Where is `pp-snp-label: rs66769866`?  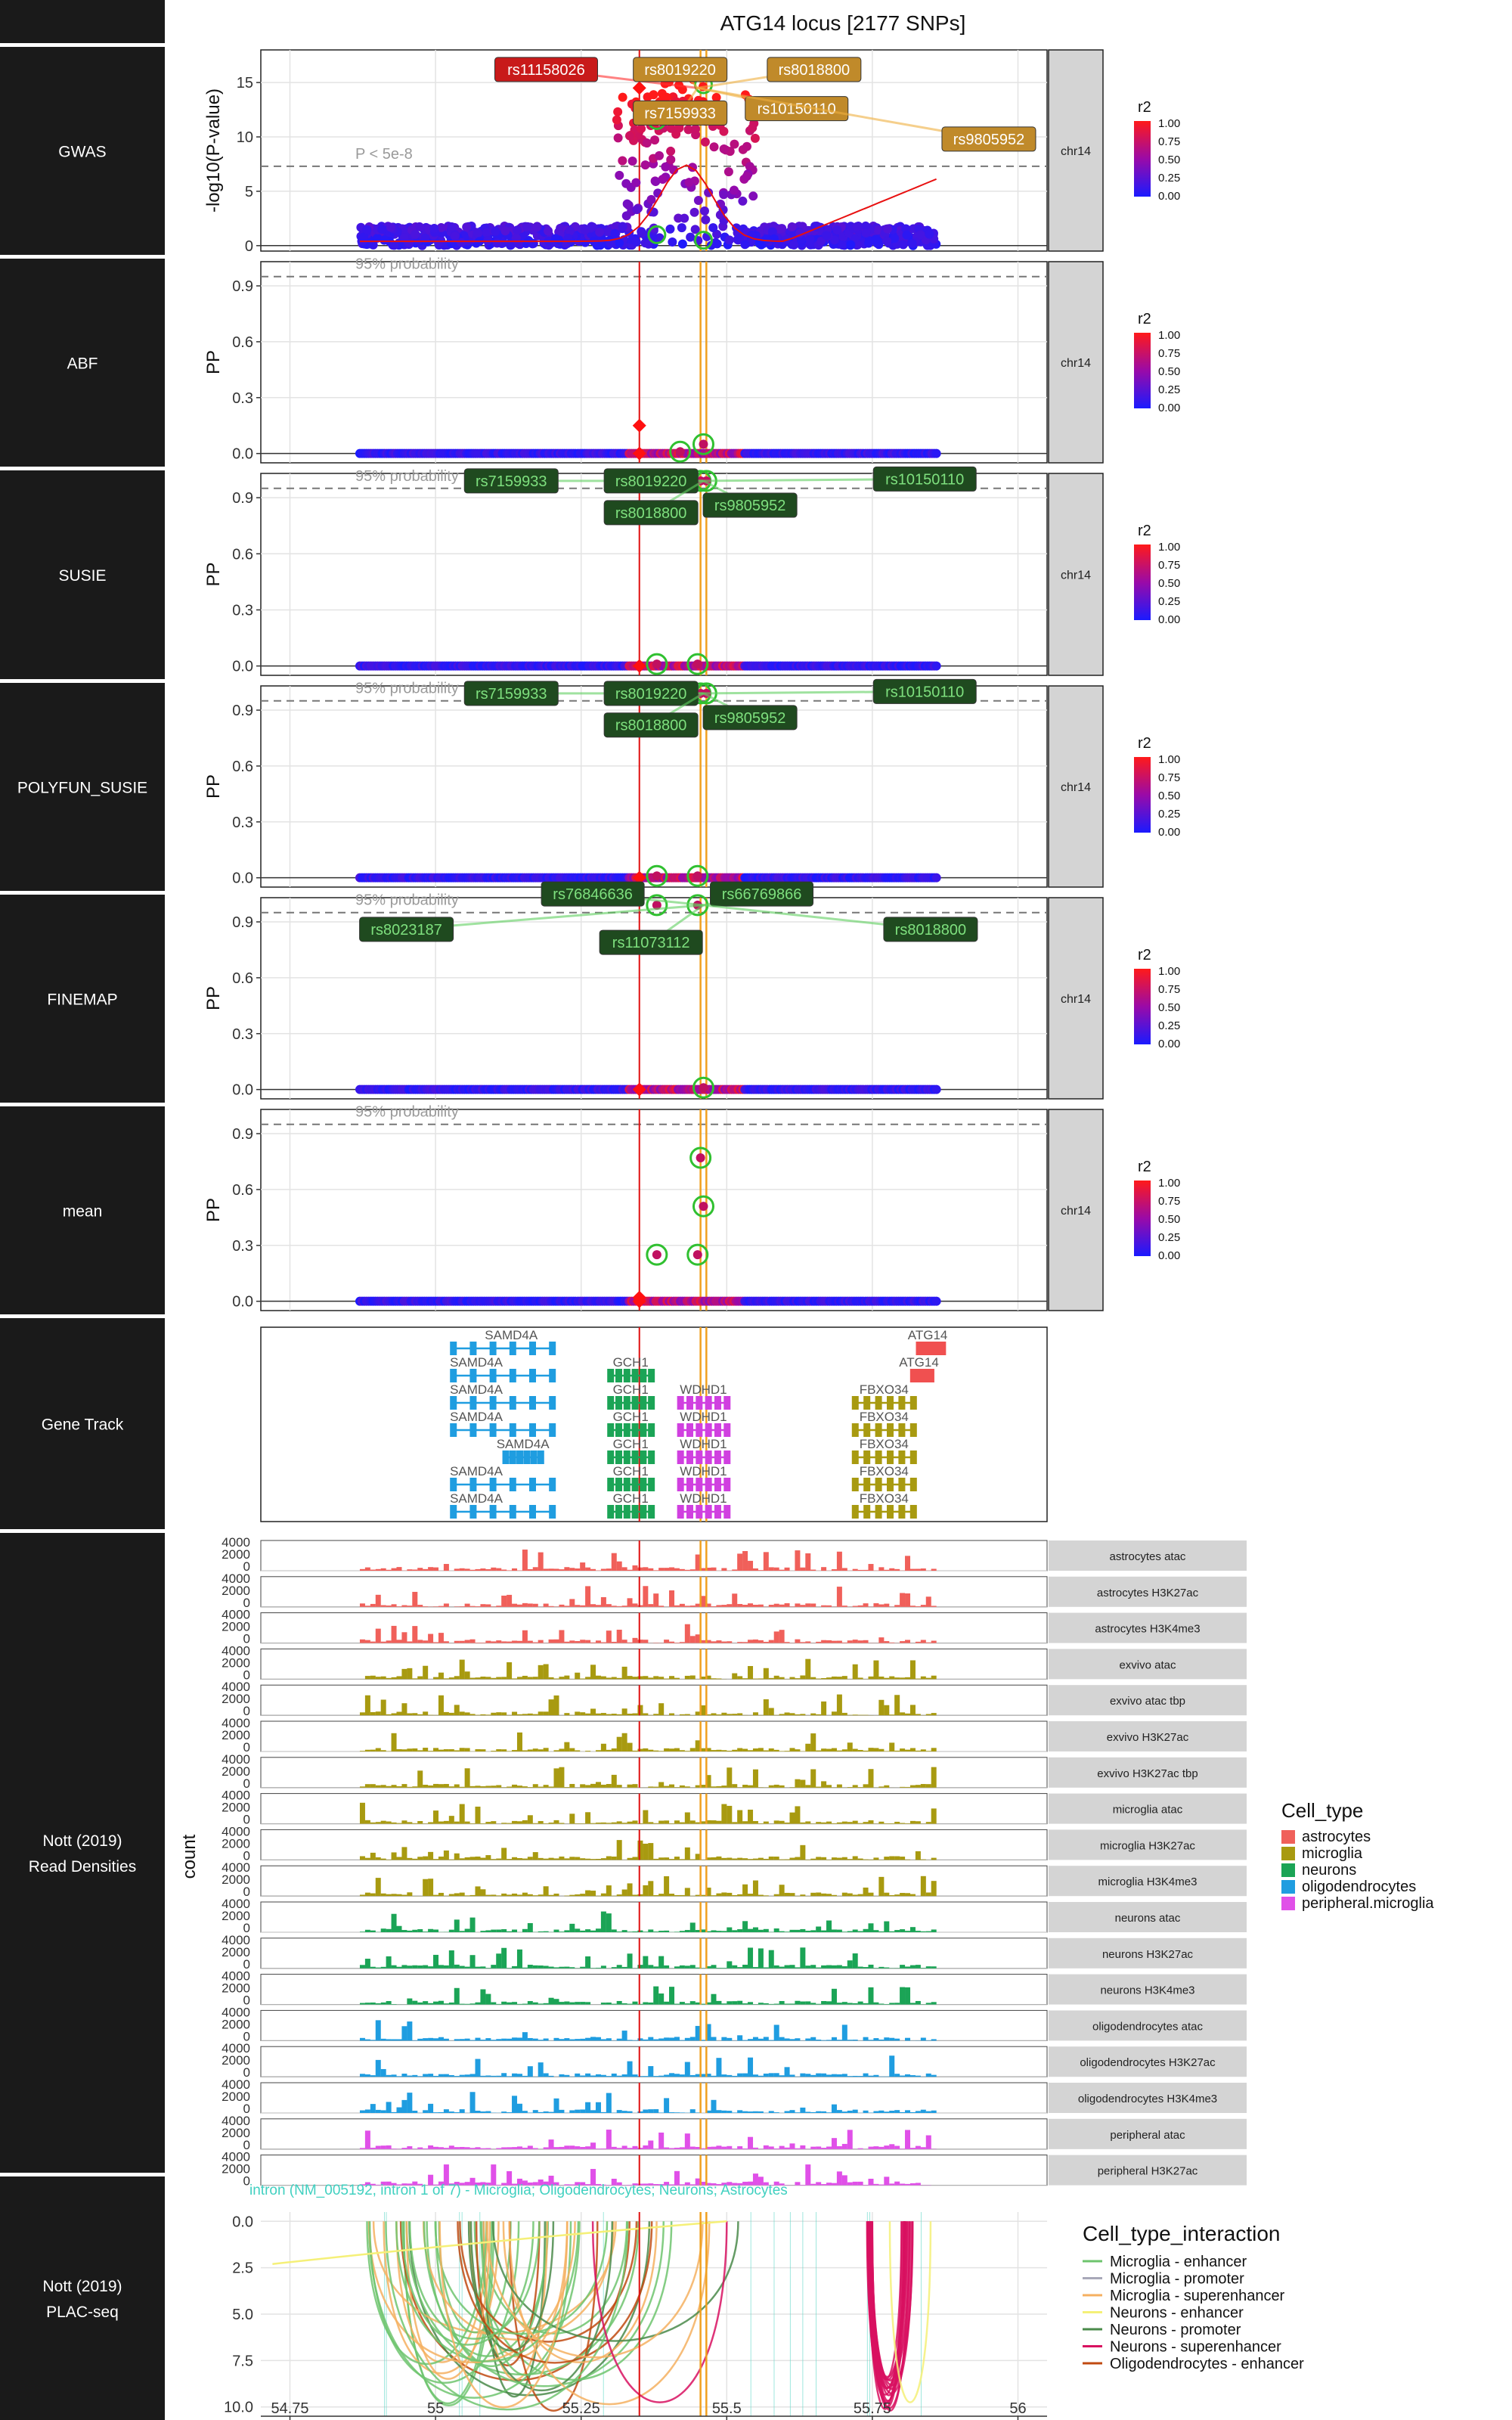
pp-snp-label: rs66769866 is located at coordinates (762, 894).